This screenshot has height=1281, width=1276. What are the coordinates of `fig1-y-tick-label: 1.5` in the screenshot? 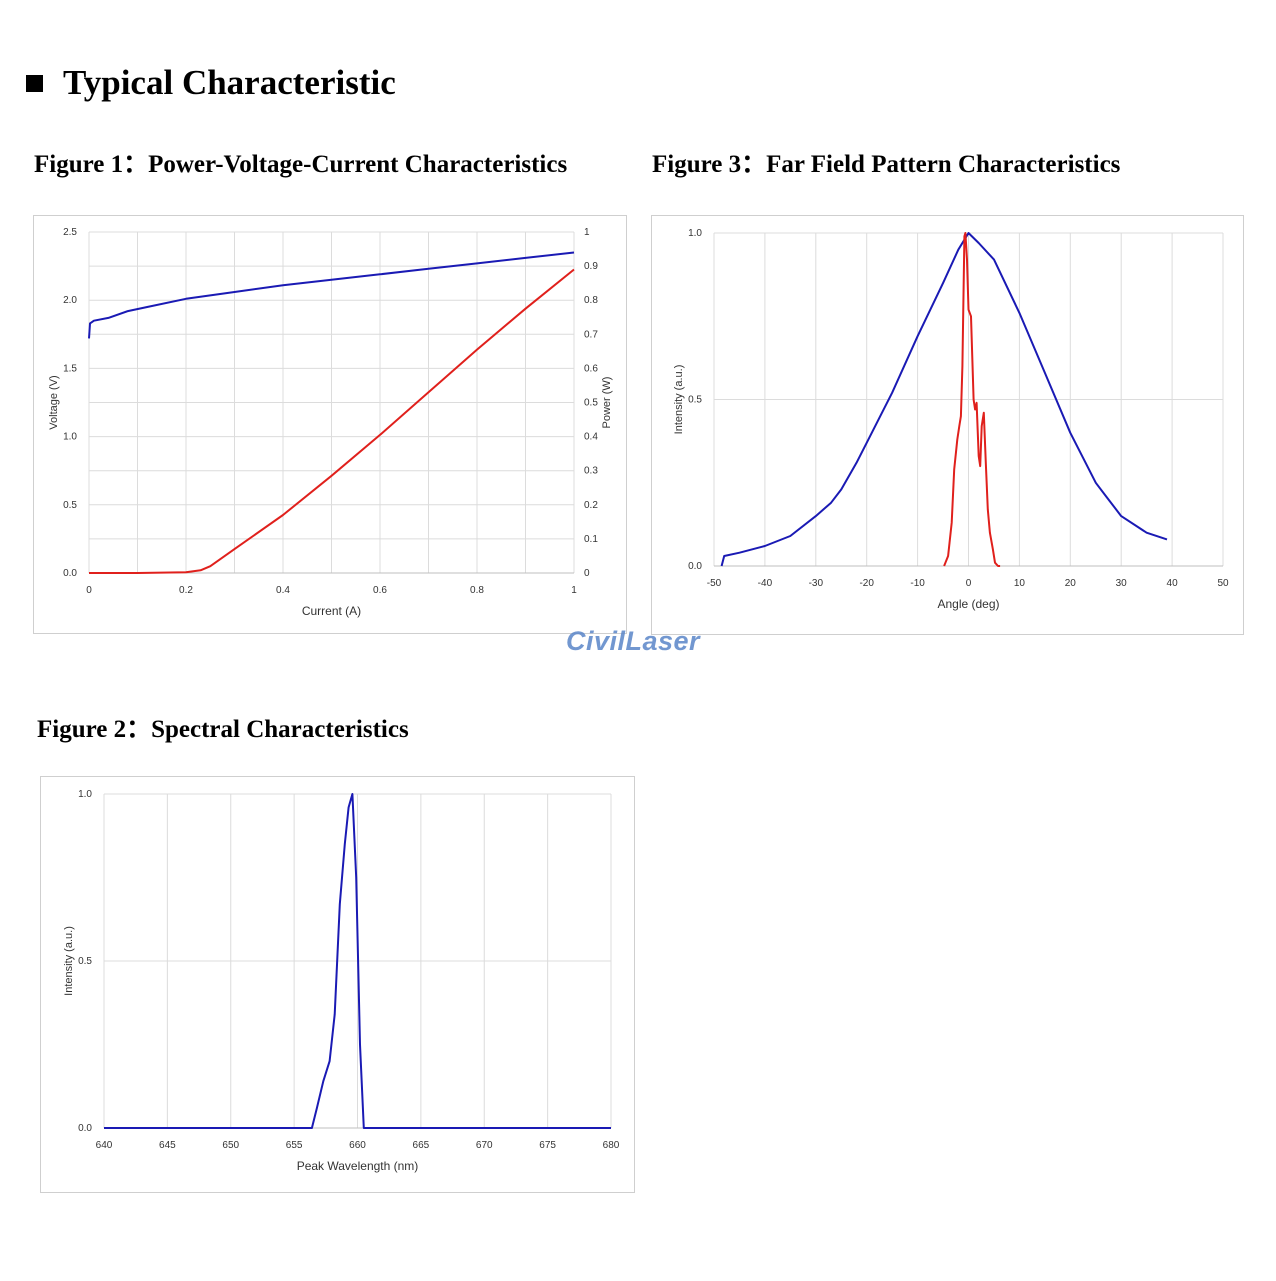 It's located at (70, 368).